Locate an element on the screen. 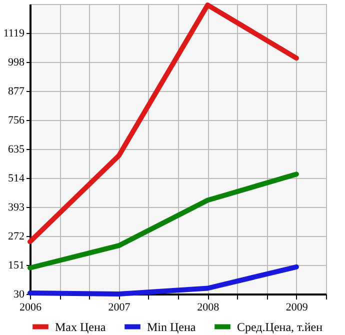 The height and width of the screenshot is (335, 345). legend-label: Max Цена is located at coordinates (80, 327).